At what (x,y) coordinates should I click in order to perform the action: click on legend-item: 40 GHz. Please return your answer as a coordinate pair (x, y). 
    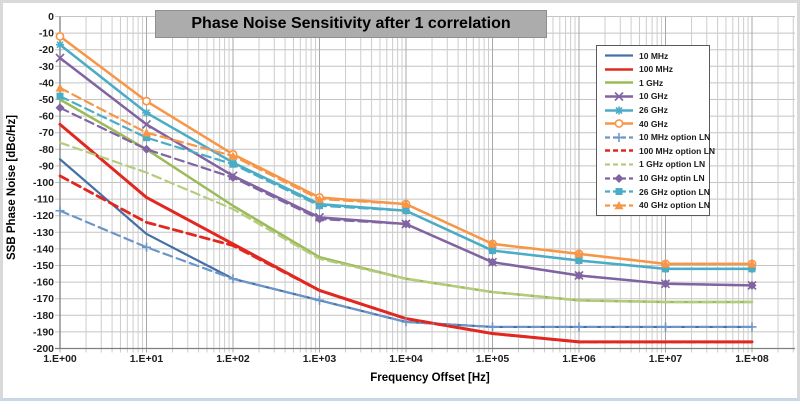
    Looking at the image, I should click on (656, 124).